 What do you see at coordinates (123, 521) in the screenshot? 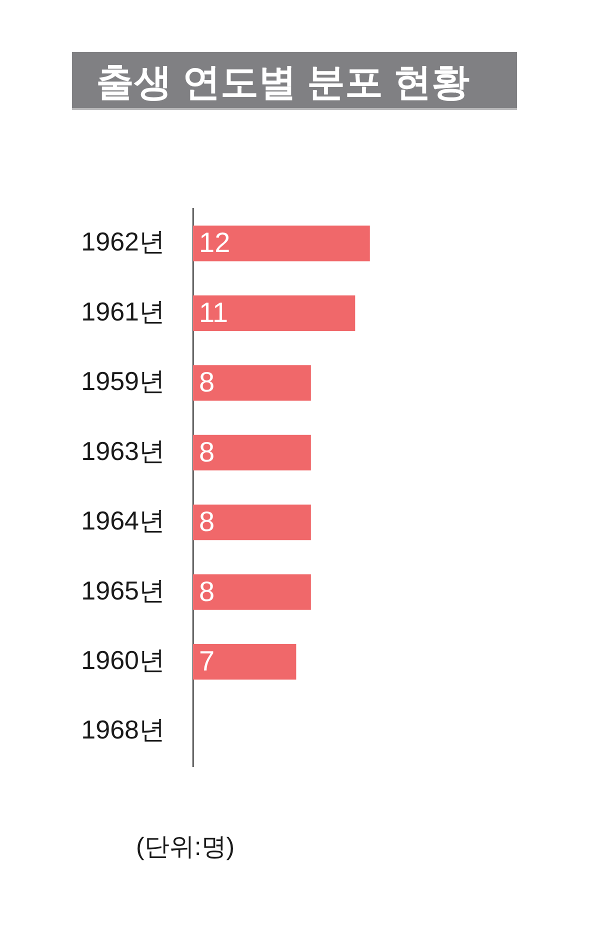
I see `y-tick-label: 1964년` at bounding box center [123, 521].